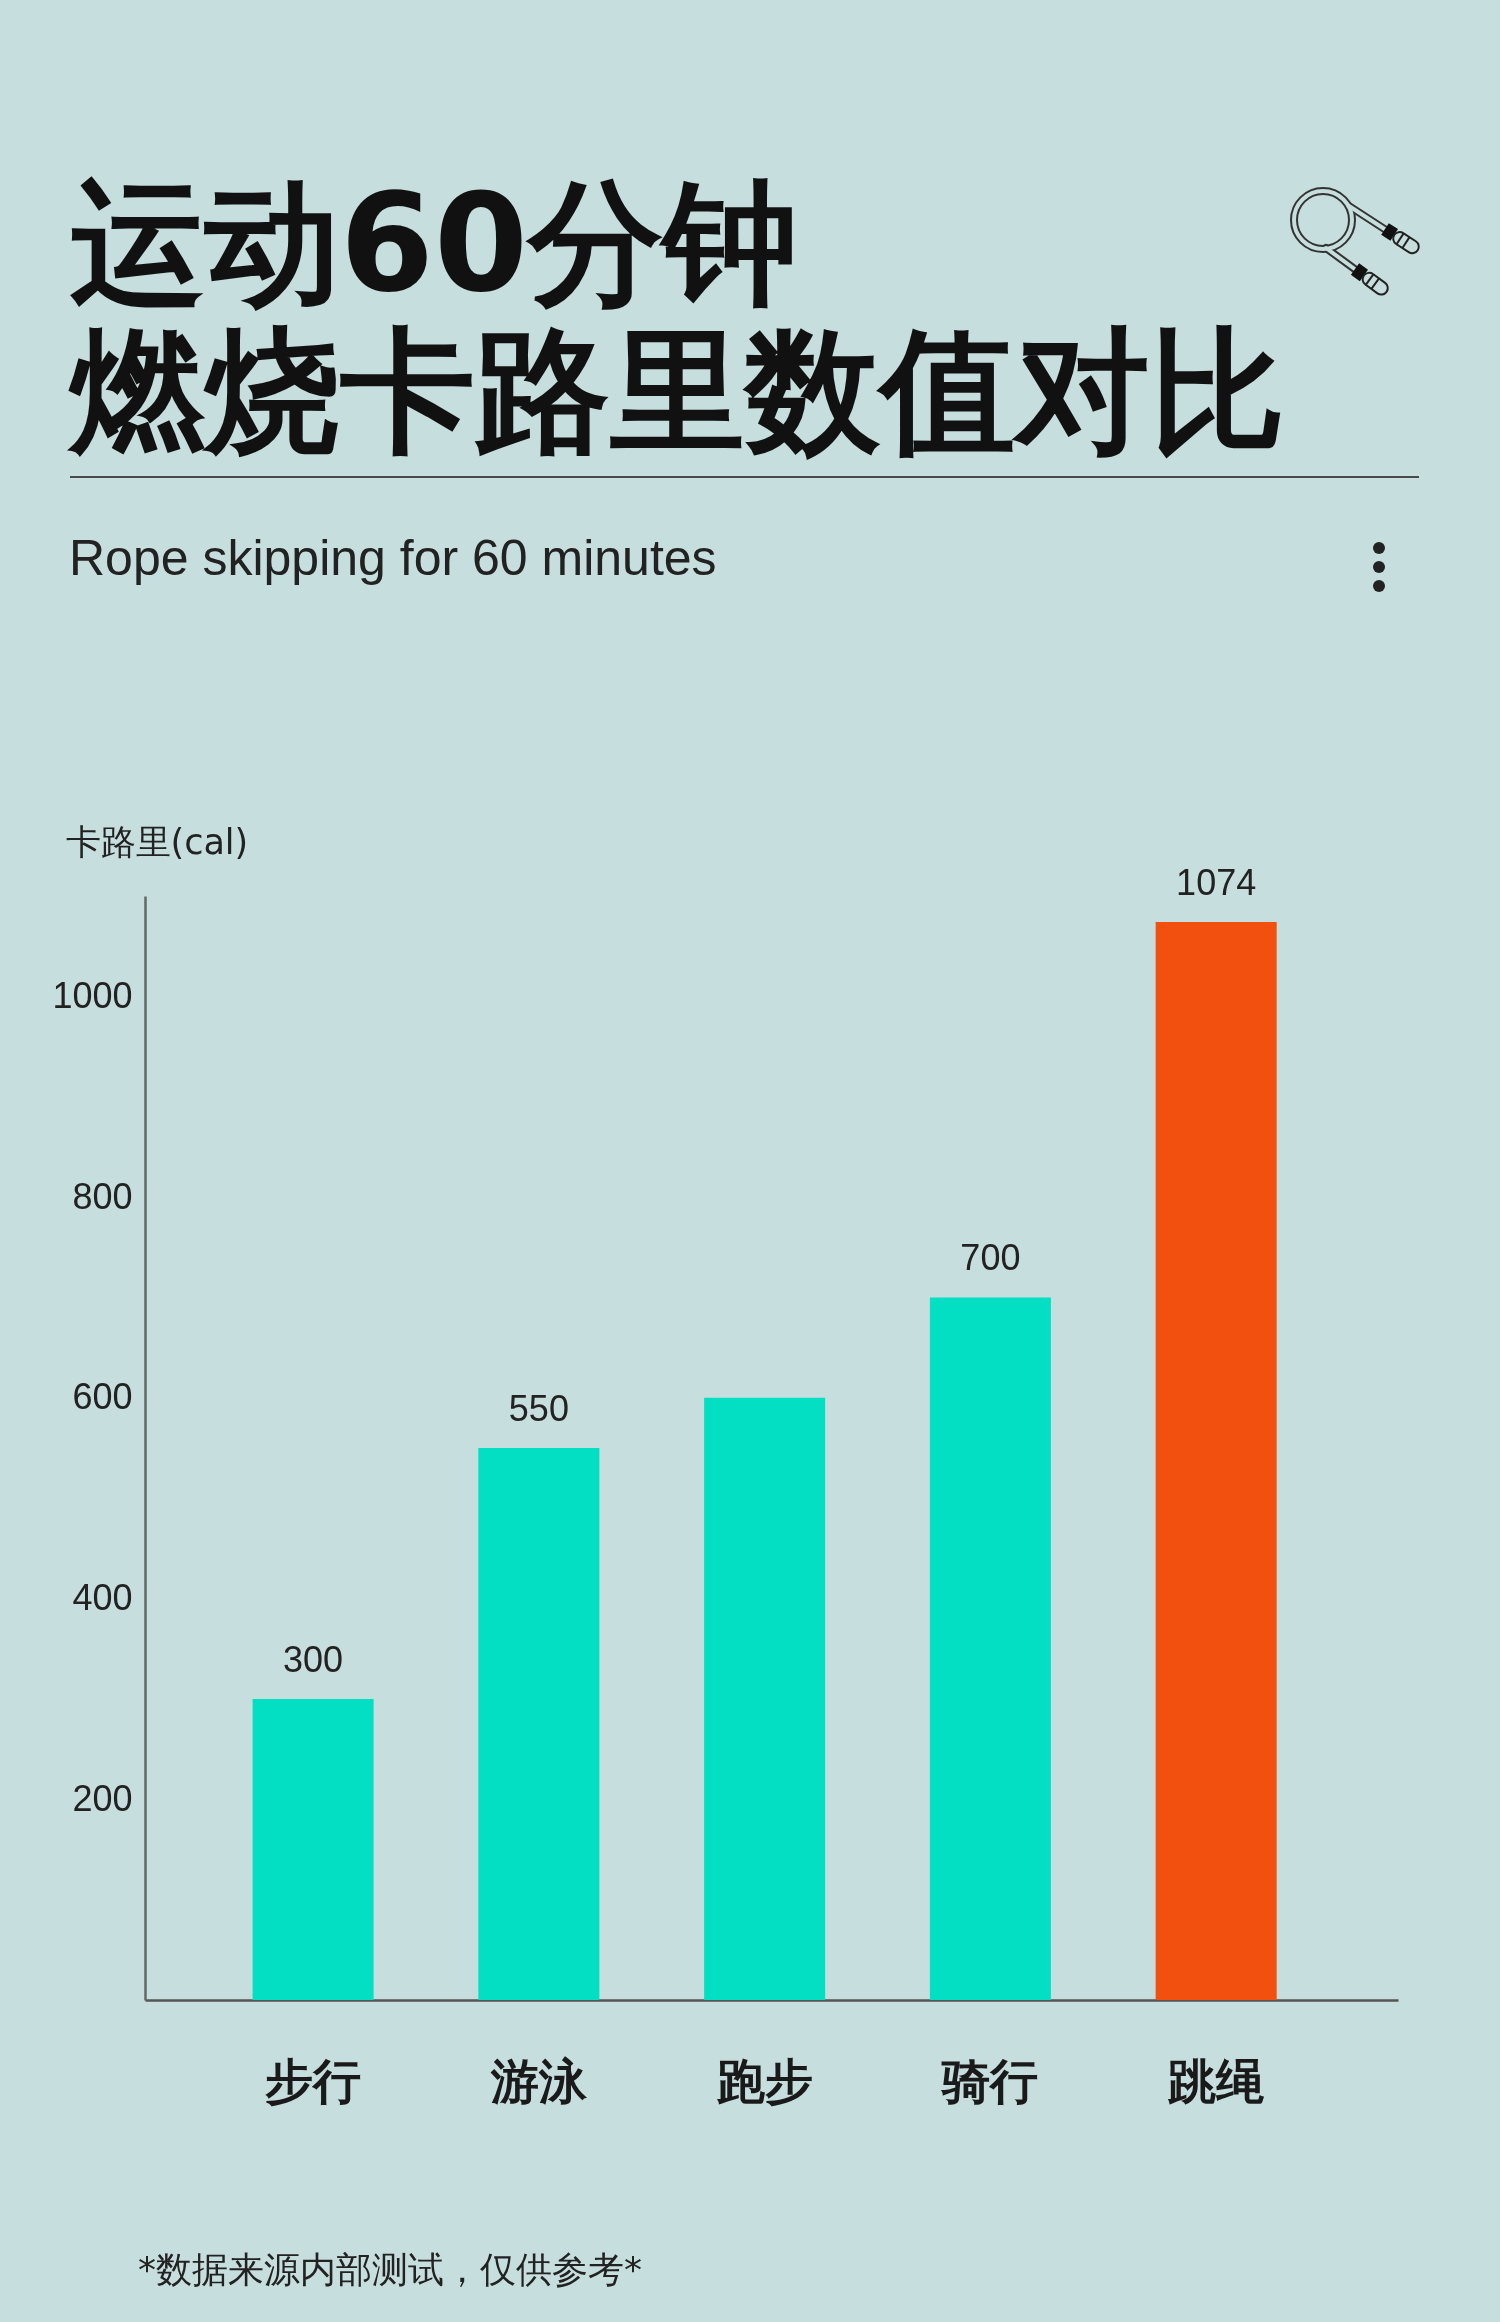 The height and width of the screenshot is (2322, 1500). What do you see at coordinates (989, 2080) in the screenshot?
I see `x-tick-label: 骑行` at bounding box center [989, 2080].